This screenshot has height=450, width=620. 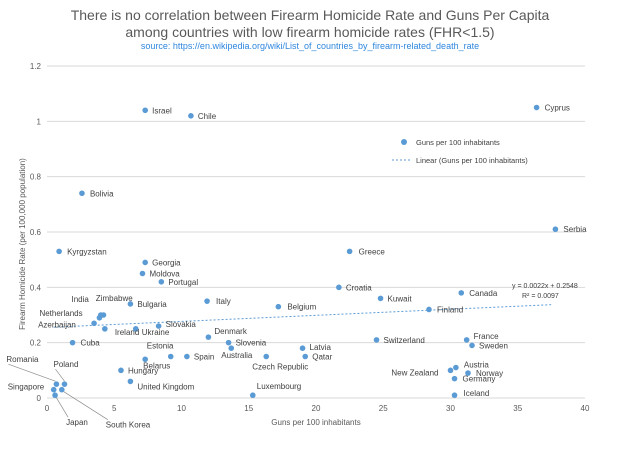 What do you see at coordinates (321, 347) in the screenshot?
I see `data-label: Latvia` at bounding box center [321, 347].